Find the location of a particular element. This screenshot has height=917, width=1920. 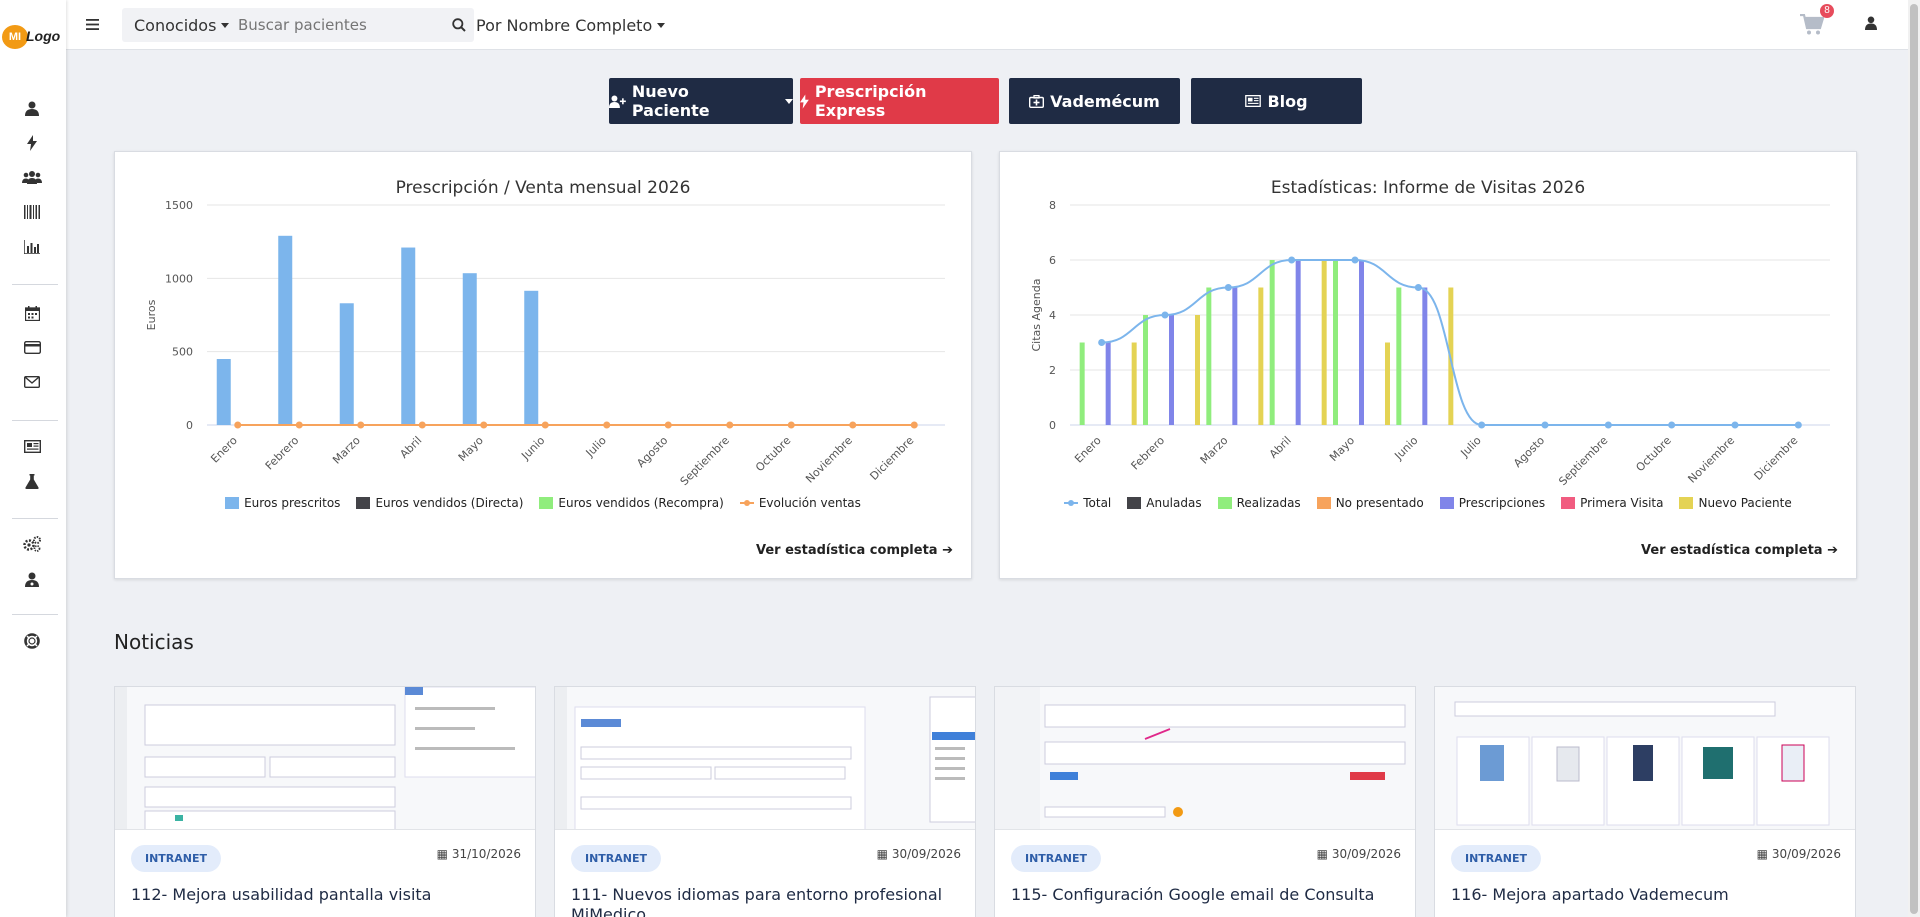

visits-full-stats-label: Ver estadística completa is located at coordinates (1731, 550).